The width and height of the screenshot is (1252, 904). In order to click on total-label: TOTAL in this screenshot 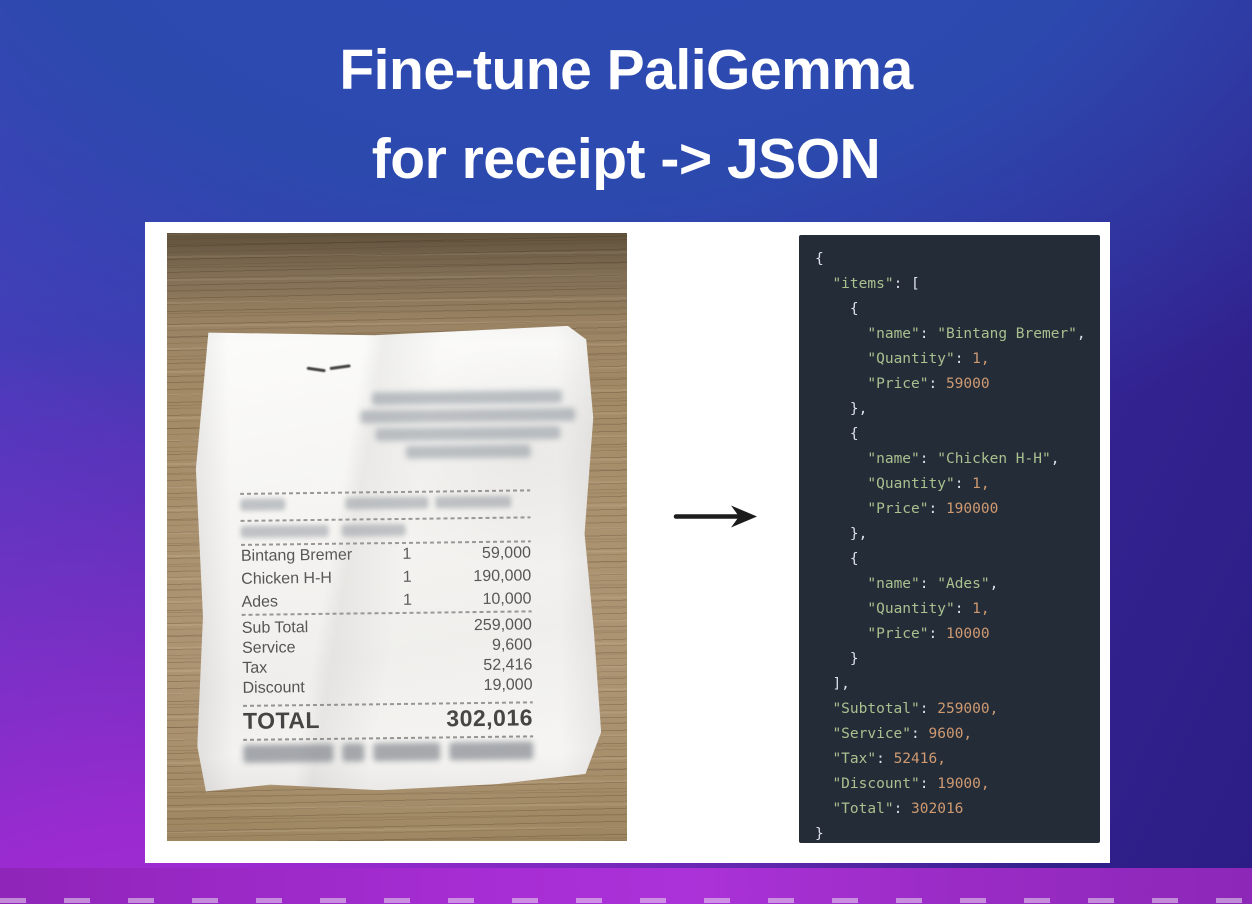, I will do `click(281, 720)`.